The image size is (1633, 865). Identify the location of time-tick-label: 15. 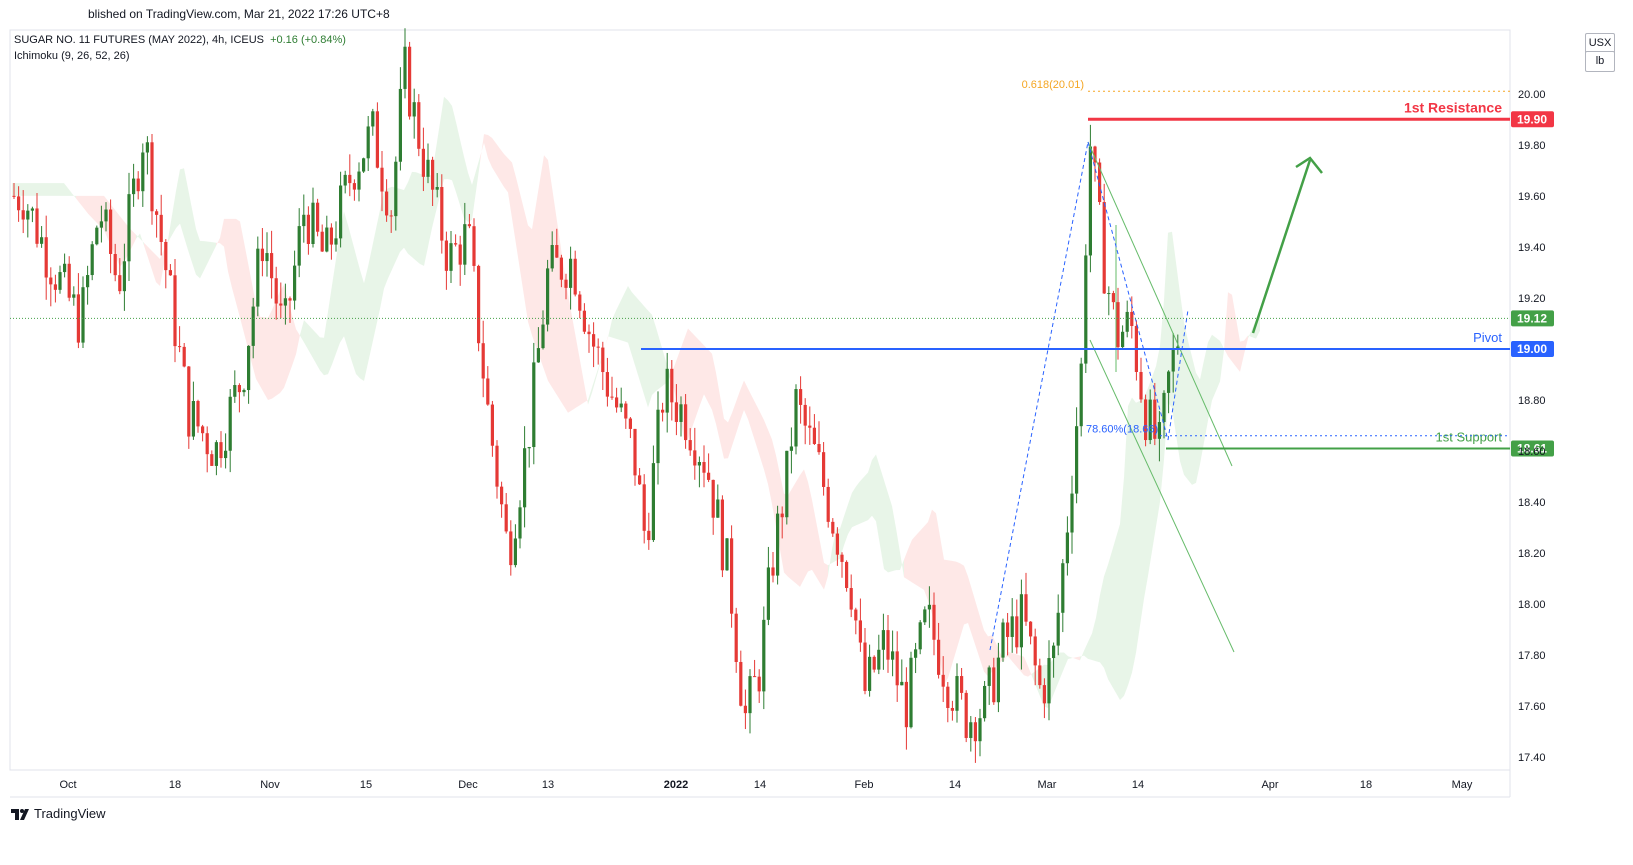
(366, 785).